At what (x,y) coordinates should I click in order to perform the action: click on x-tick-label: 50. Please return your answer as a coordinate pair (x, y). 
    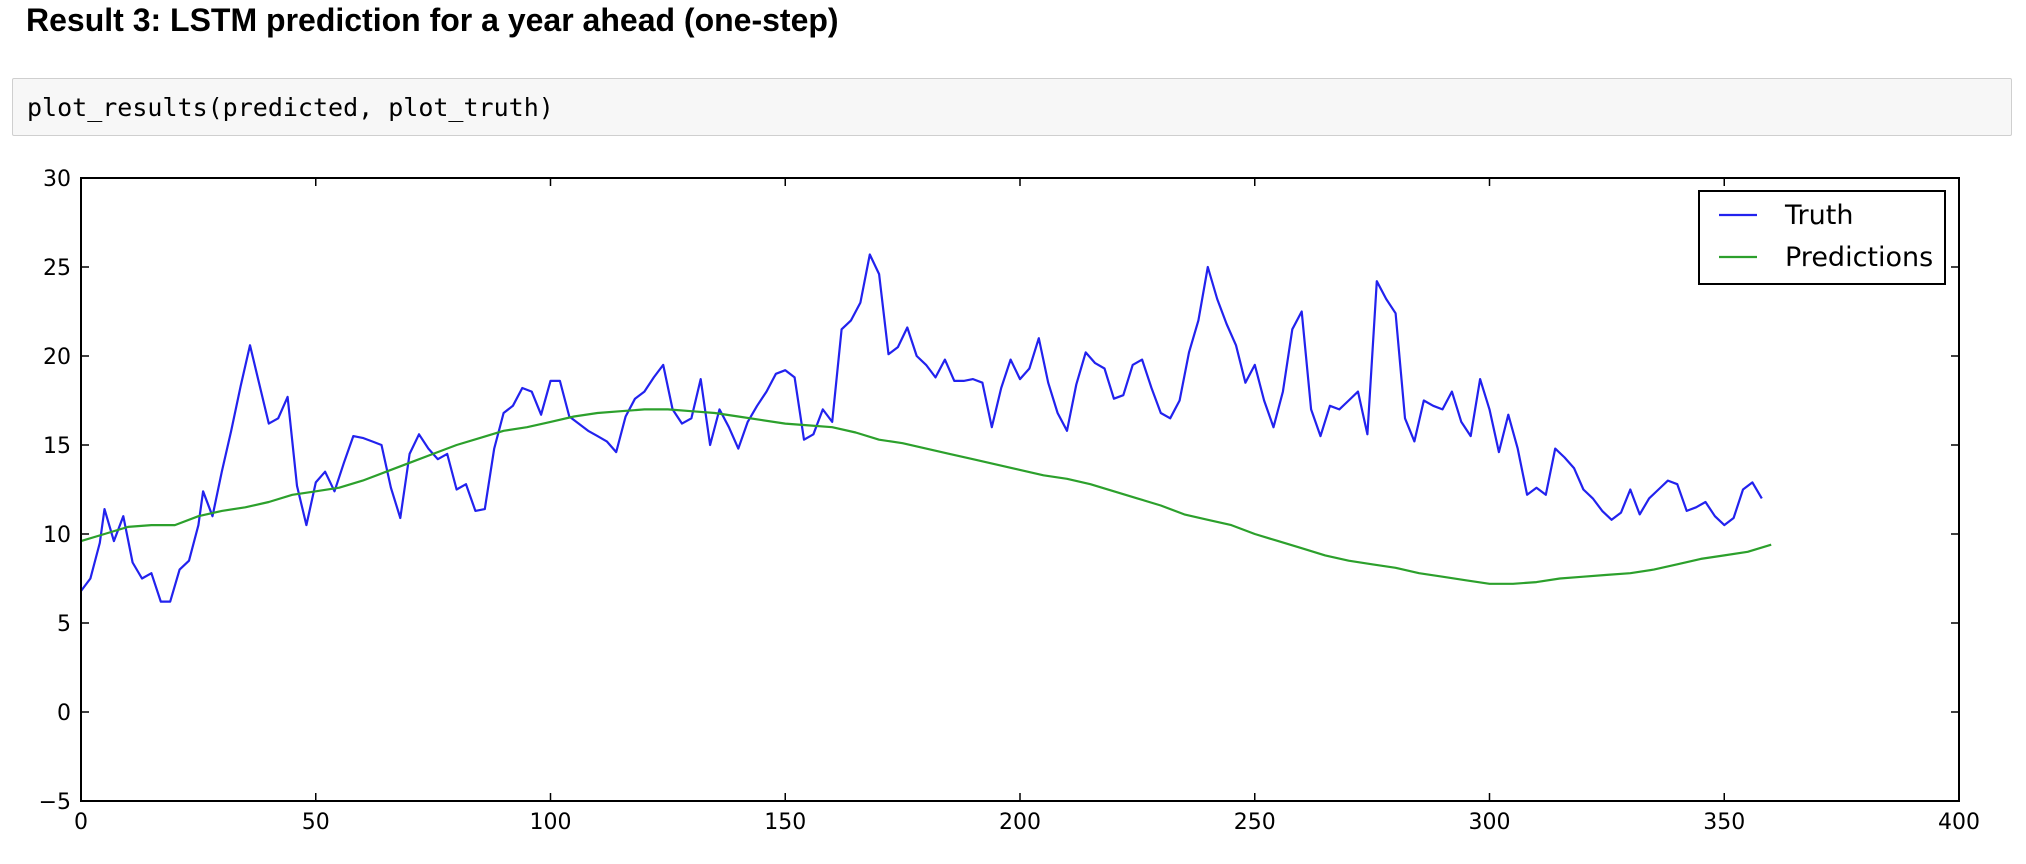
    Looking at the image, I should click on (316, 822).